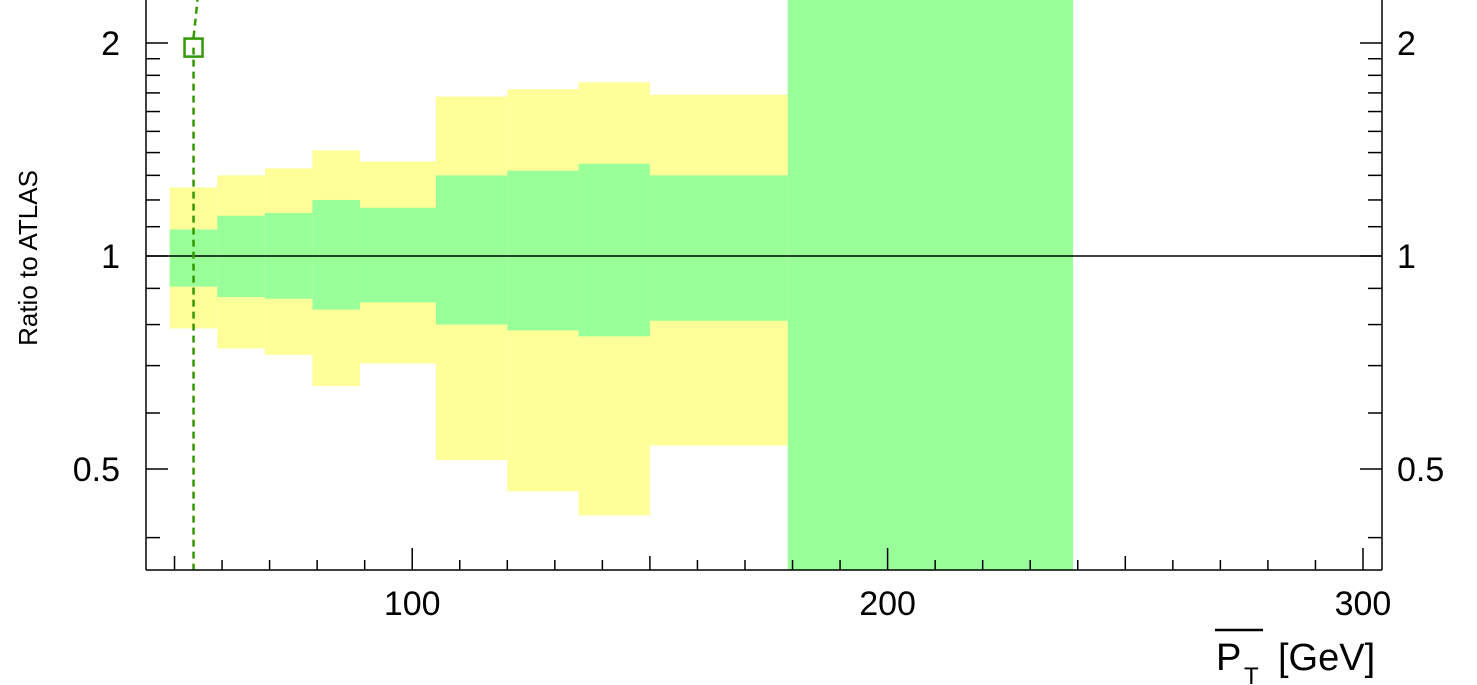  Describe the element at coordinates (412, 604) in the screenshot. I see `x-tick-label-100: 100` at that location.